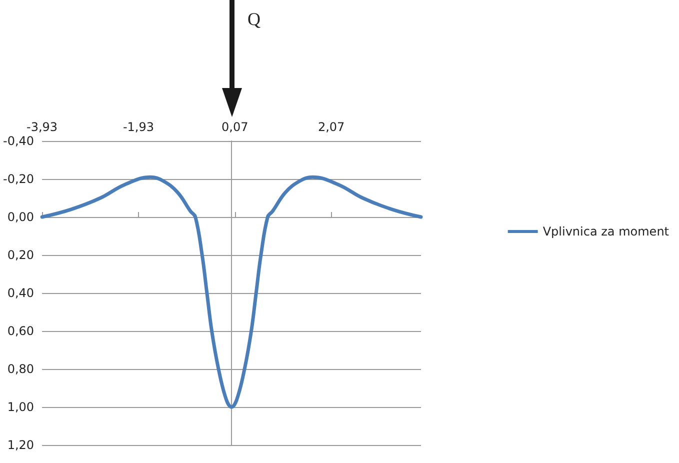  What do you see at coordinates (20, 369) in the screenshot?
I see `y-tick-label: 0,80` at bounding box center [20, 369].